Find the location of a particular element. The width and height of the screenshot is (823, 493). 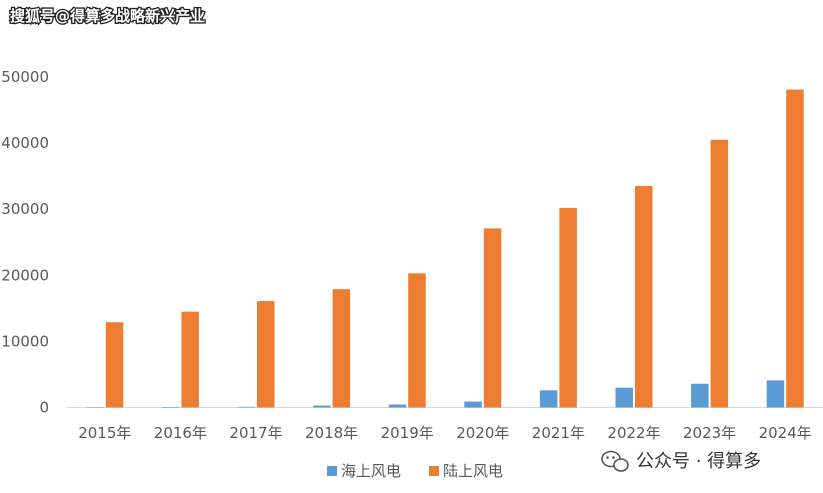

x-tick-label: 2024年 is located at coordinates (785, 433).